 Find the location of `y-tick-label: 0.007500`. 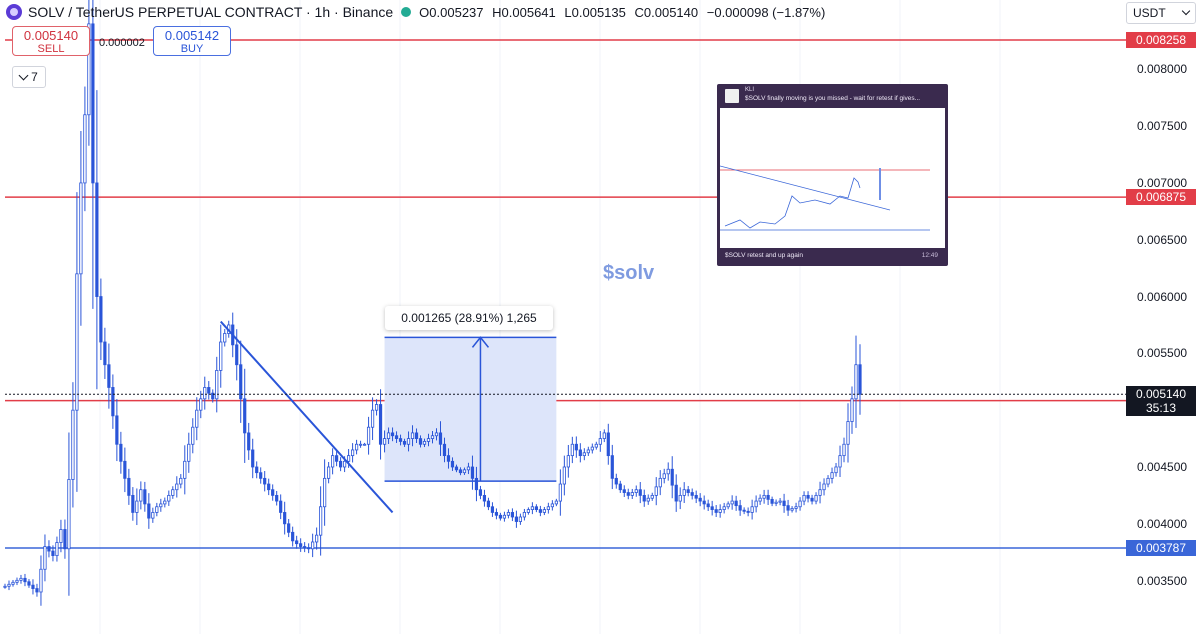

y-tick-label: 0.007500 is located at coordinates (1162, 126).